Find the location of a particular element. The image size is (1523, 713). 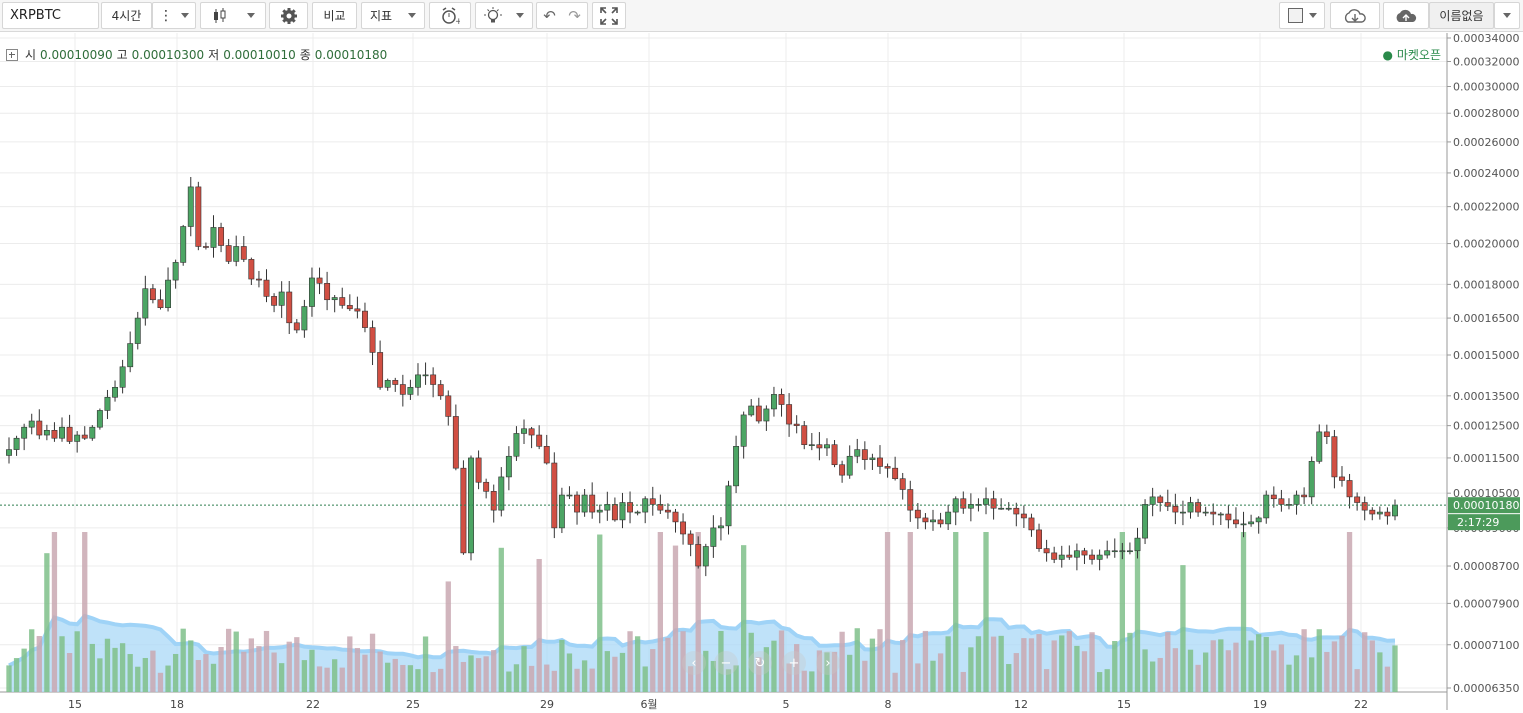

zoom-in-icon: + is located at coordinates (794, 663).